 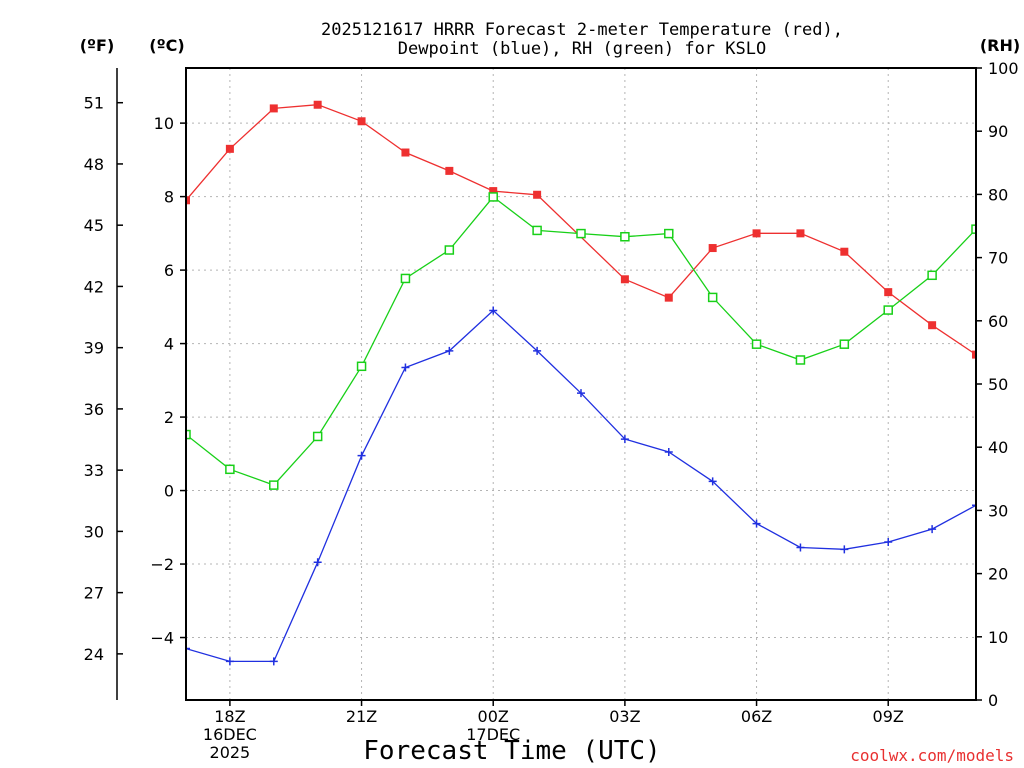 I want to click on rh-unit-label: (RH), so click(x=1000, y=45).